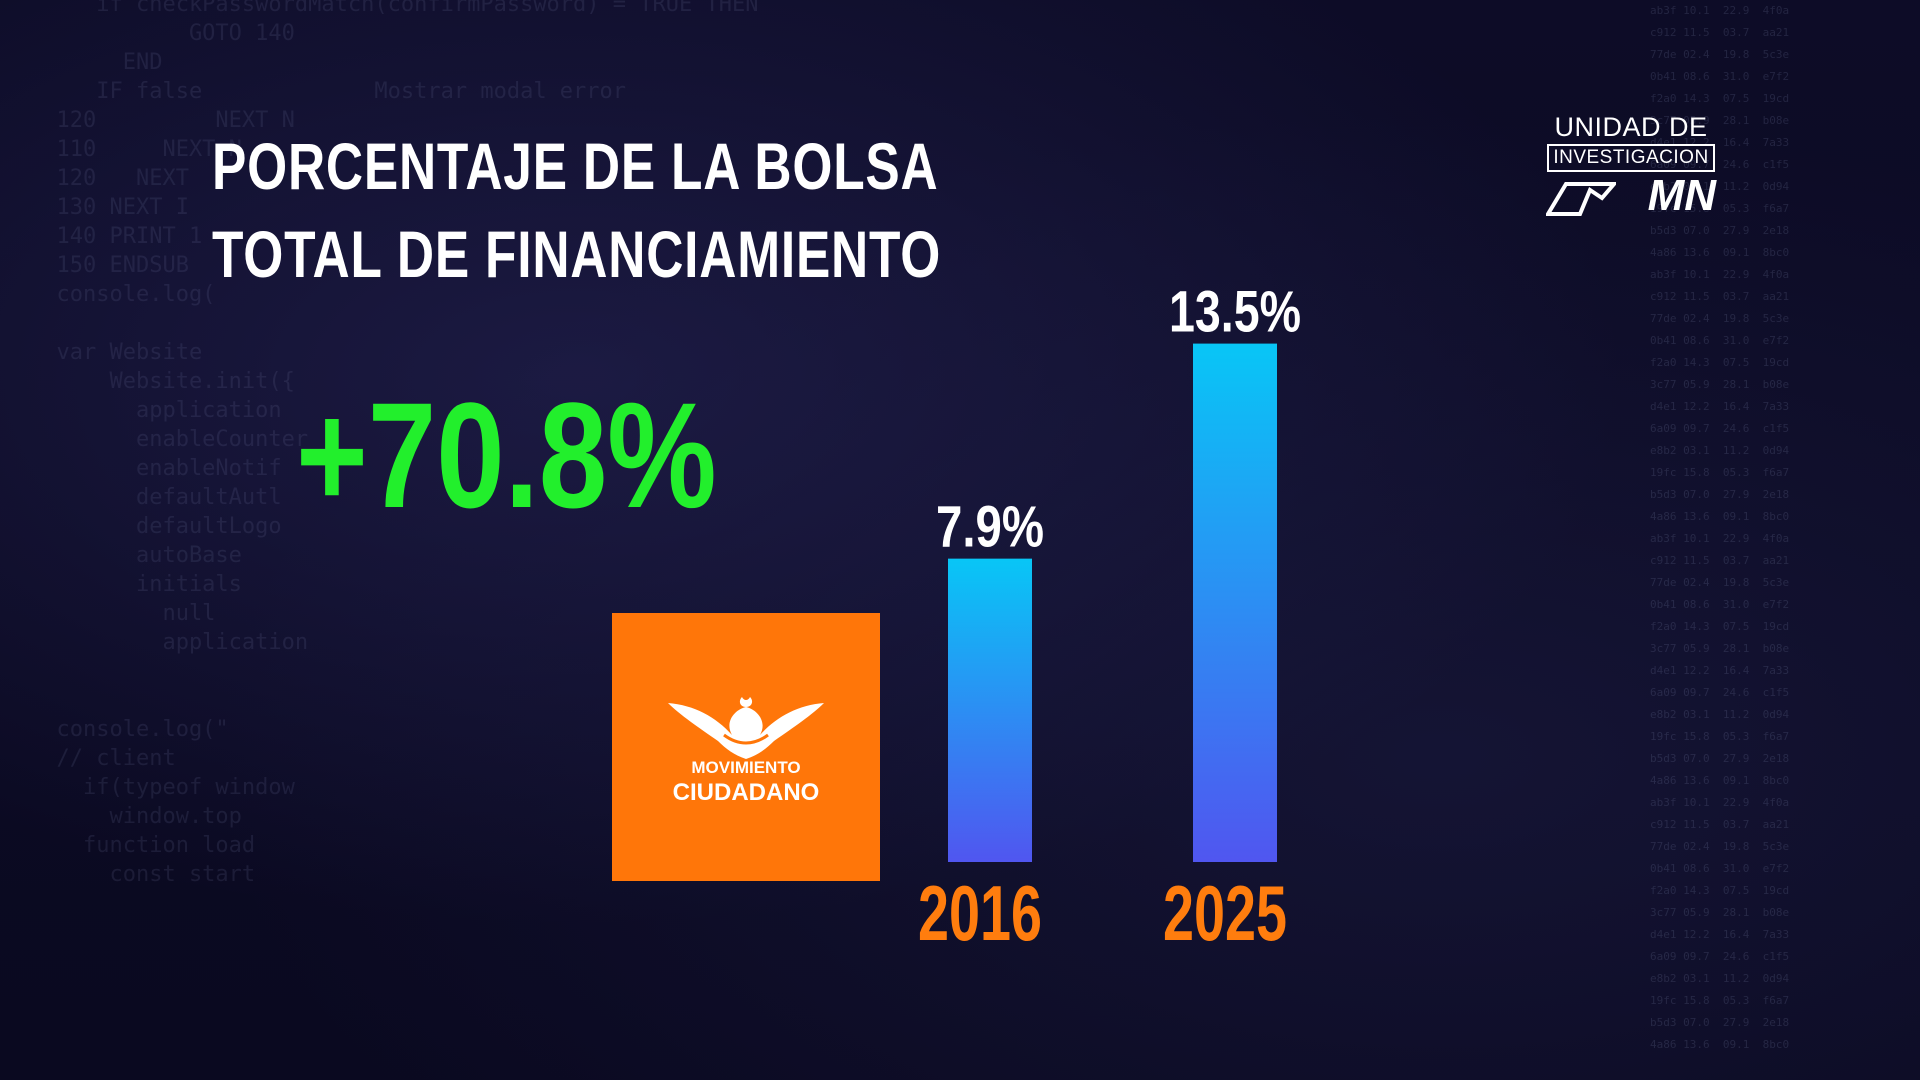 Image resolution: width=1920 pixels, height=1080 pixels. What do you see at coordinates (1631, 127) in the screenshot?
I see `brand-line-1: UNIDAD DE` at bounding box center [1631, 127].